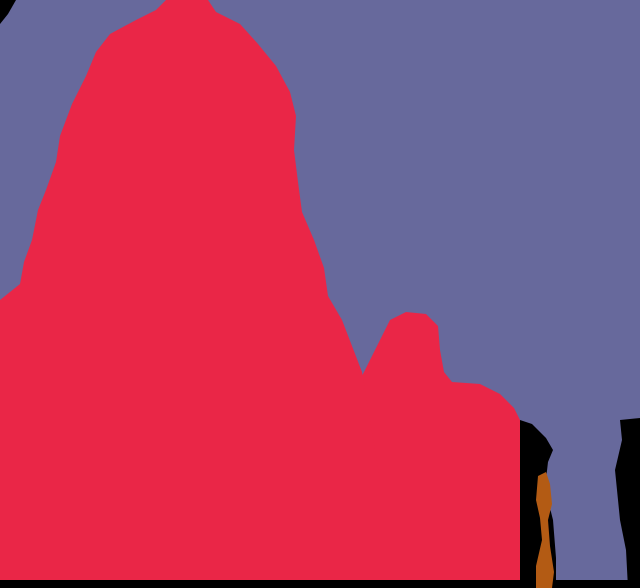  Describe the element at coordinates (320, 584) in the screenshot. I see `bottom-dark-strip` at that location.